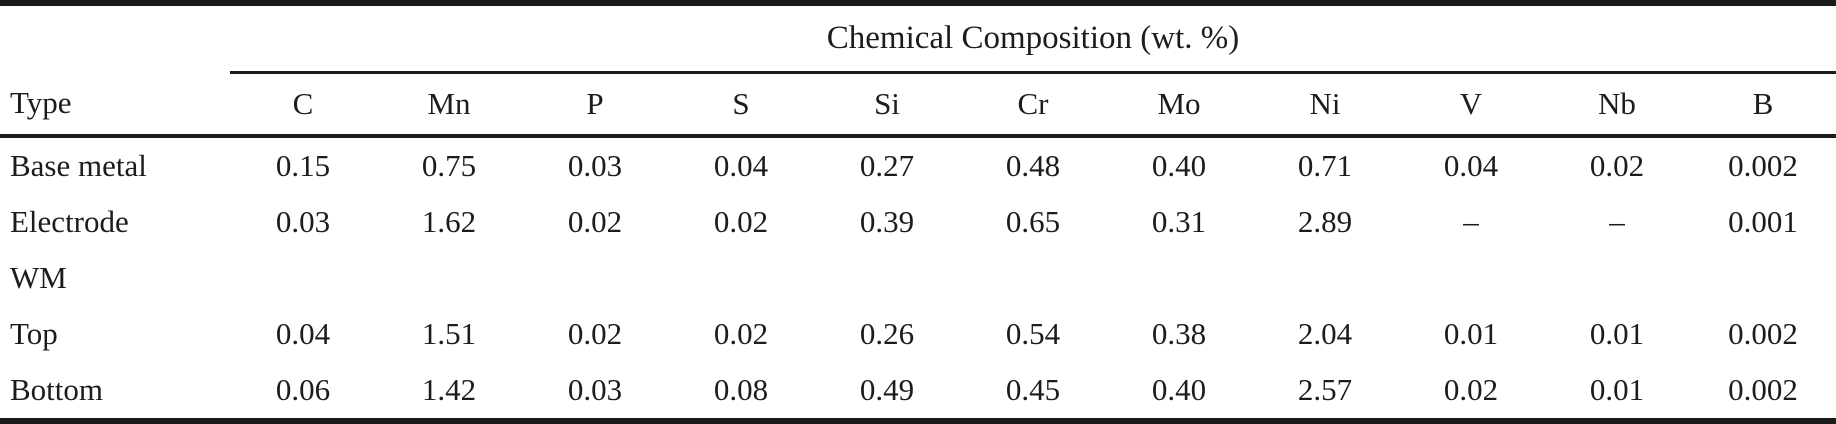  What do you see at coordinates (1325, 389) in the screenshot?
I see `cell-value: 2.57` at bounding box center [1325, 389].